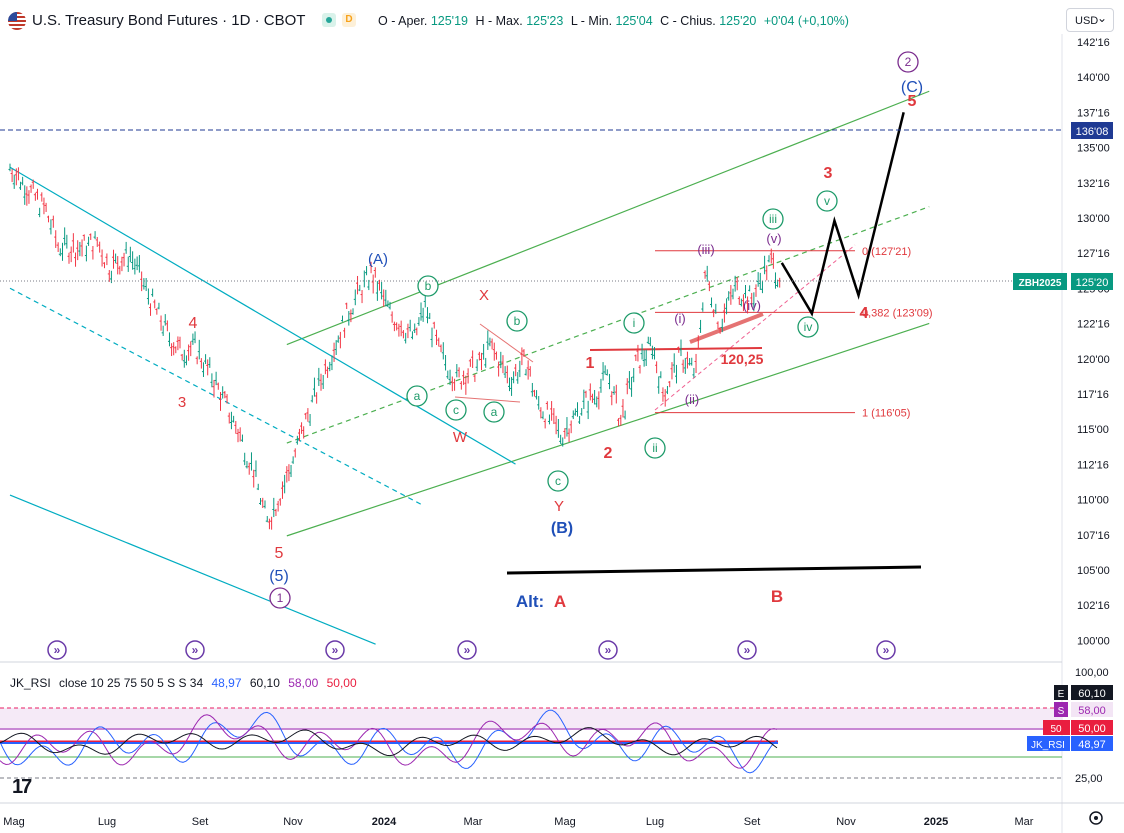  What do you see at coordinates (773, 219) in the screenshot?
I see `wave-label-iii-circle` at bounding box center [773, 219].